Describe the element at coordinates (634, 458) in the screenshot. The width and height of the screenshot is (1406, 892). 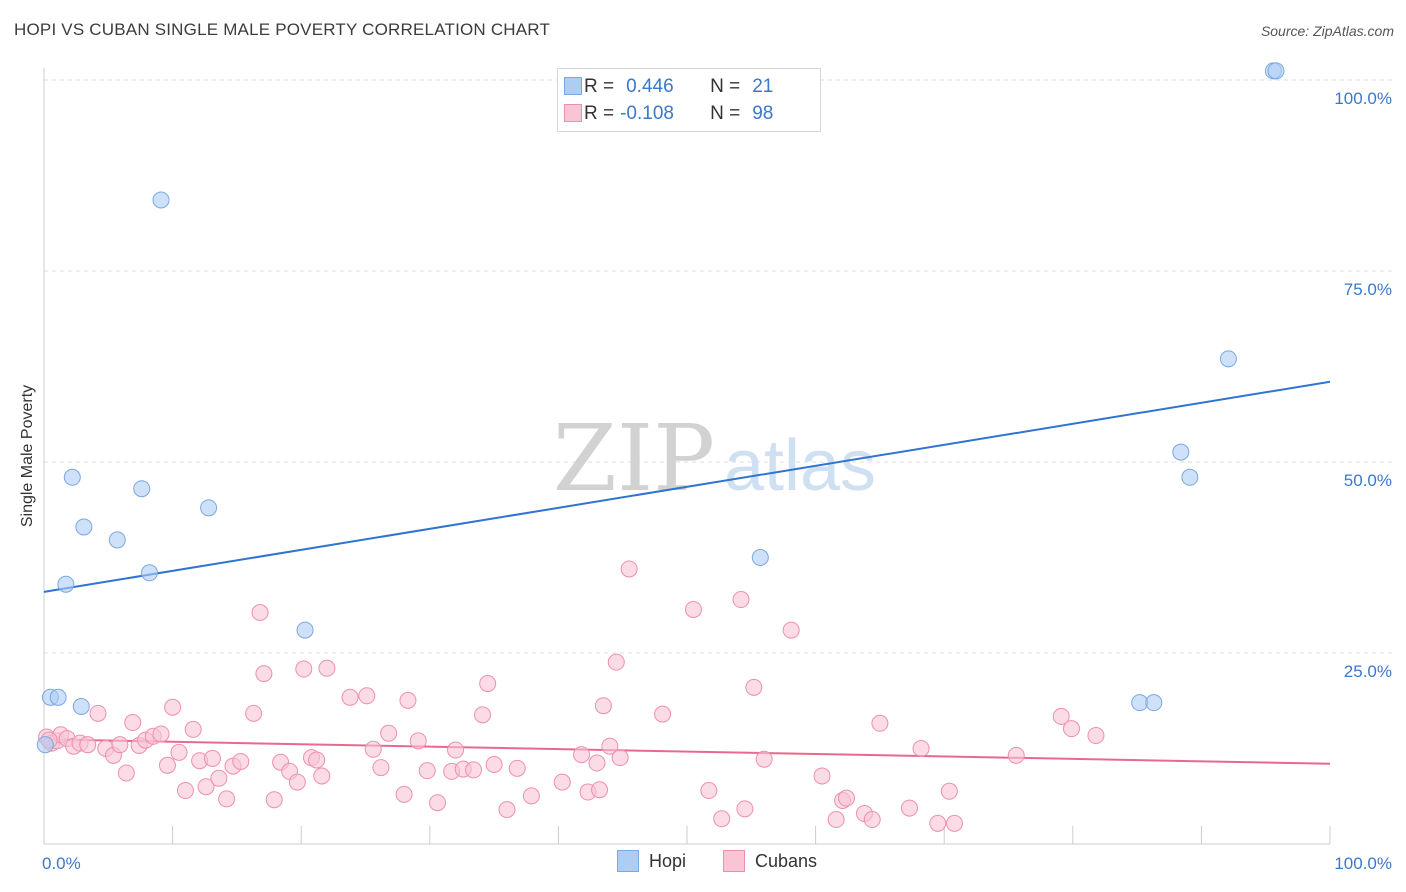
I see `watermark-zip: ZIP` at that location.